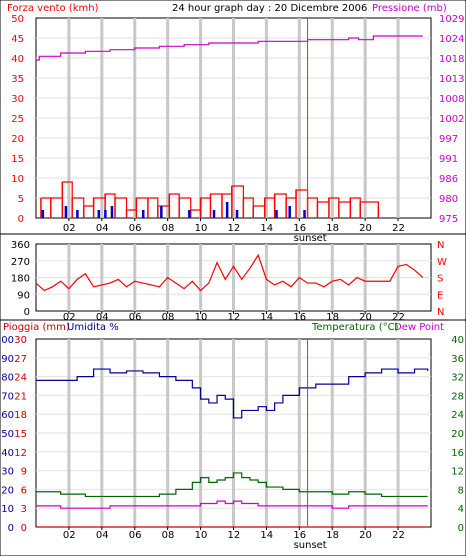 The width and height of the screenshot is (466, 556). I want to click on temperature-line, so click(232, 485).